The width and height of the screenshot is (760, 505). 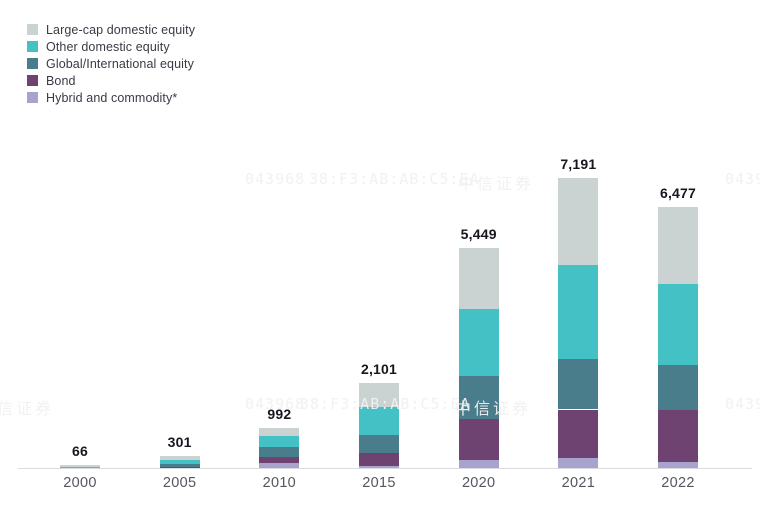 I want to click on legend-item-other-domestic: Other domestic equity, so click(x=111, y=46).